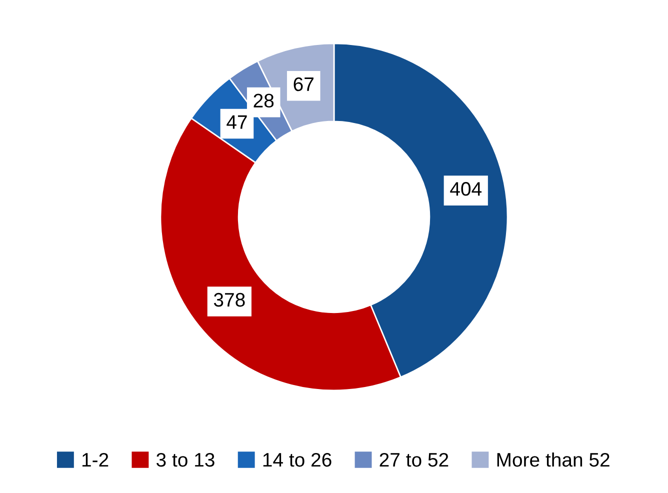  What do you see at coordinates (264, 101) in the screenshot?
I see `data-label: 28` at bounding box center [264, 101].